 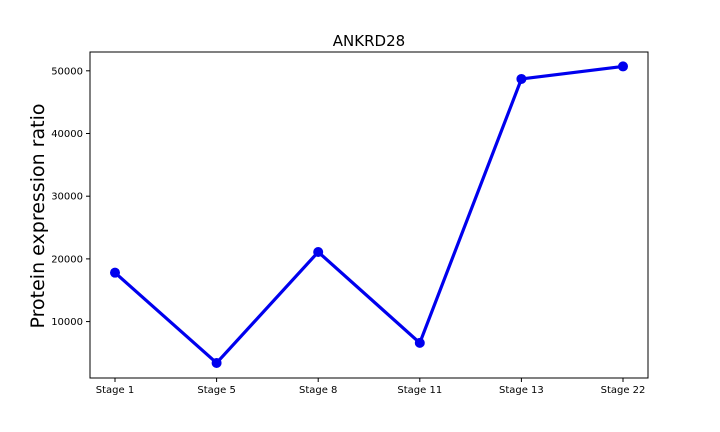 What do you see at coordinates (623, 390) in the screenshot?
I see `x-tick-label: Stage 22` at bounding box center [623, 390].